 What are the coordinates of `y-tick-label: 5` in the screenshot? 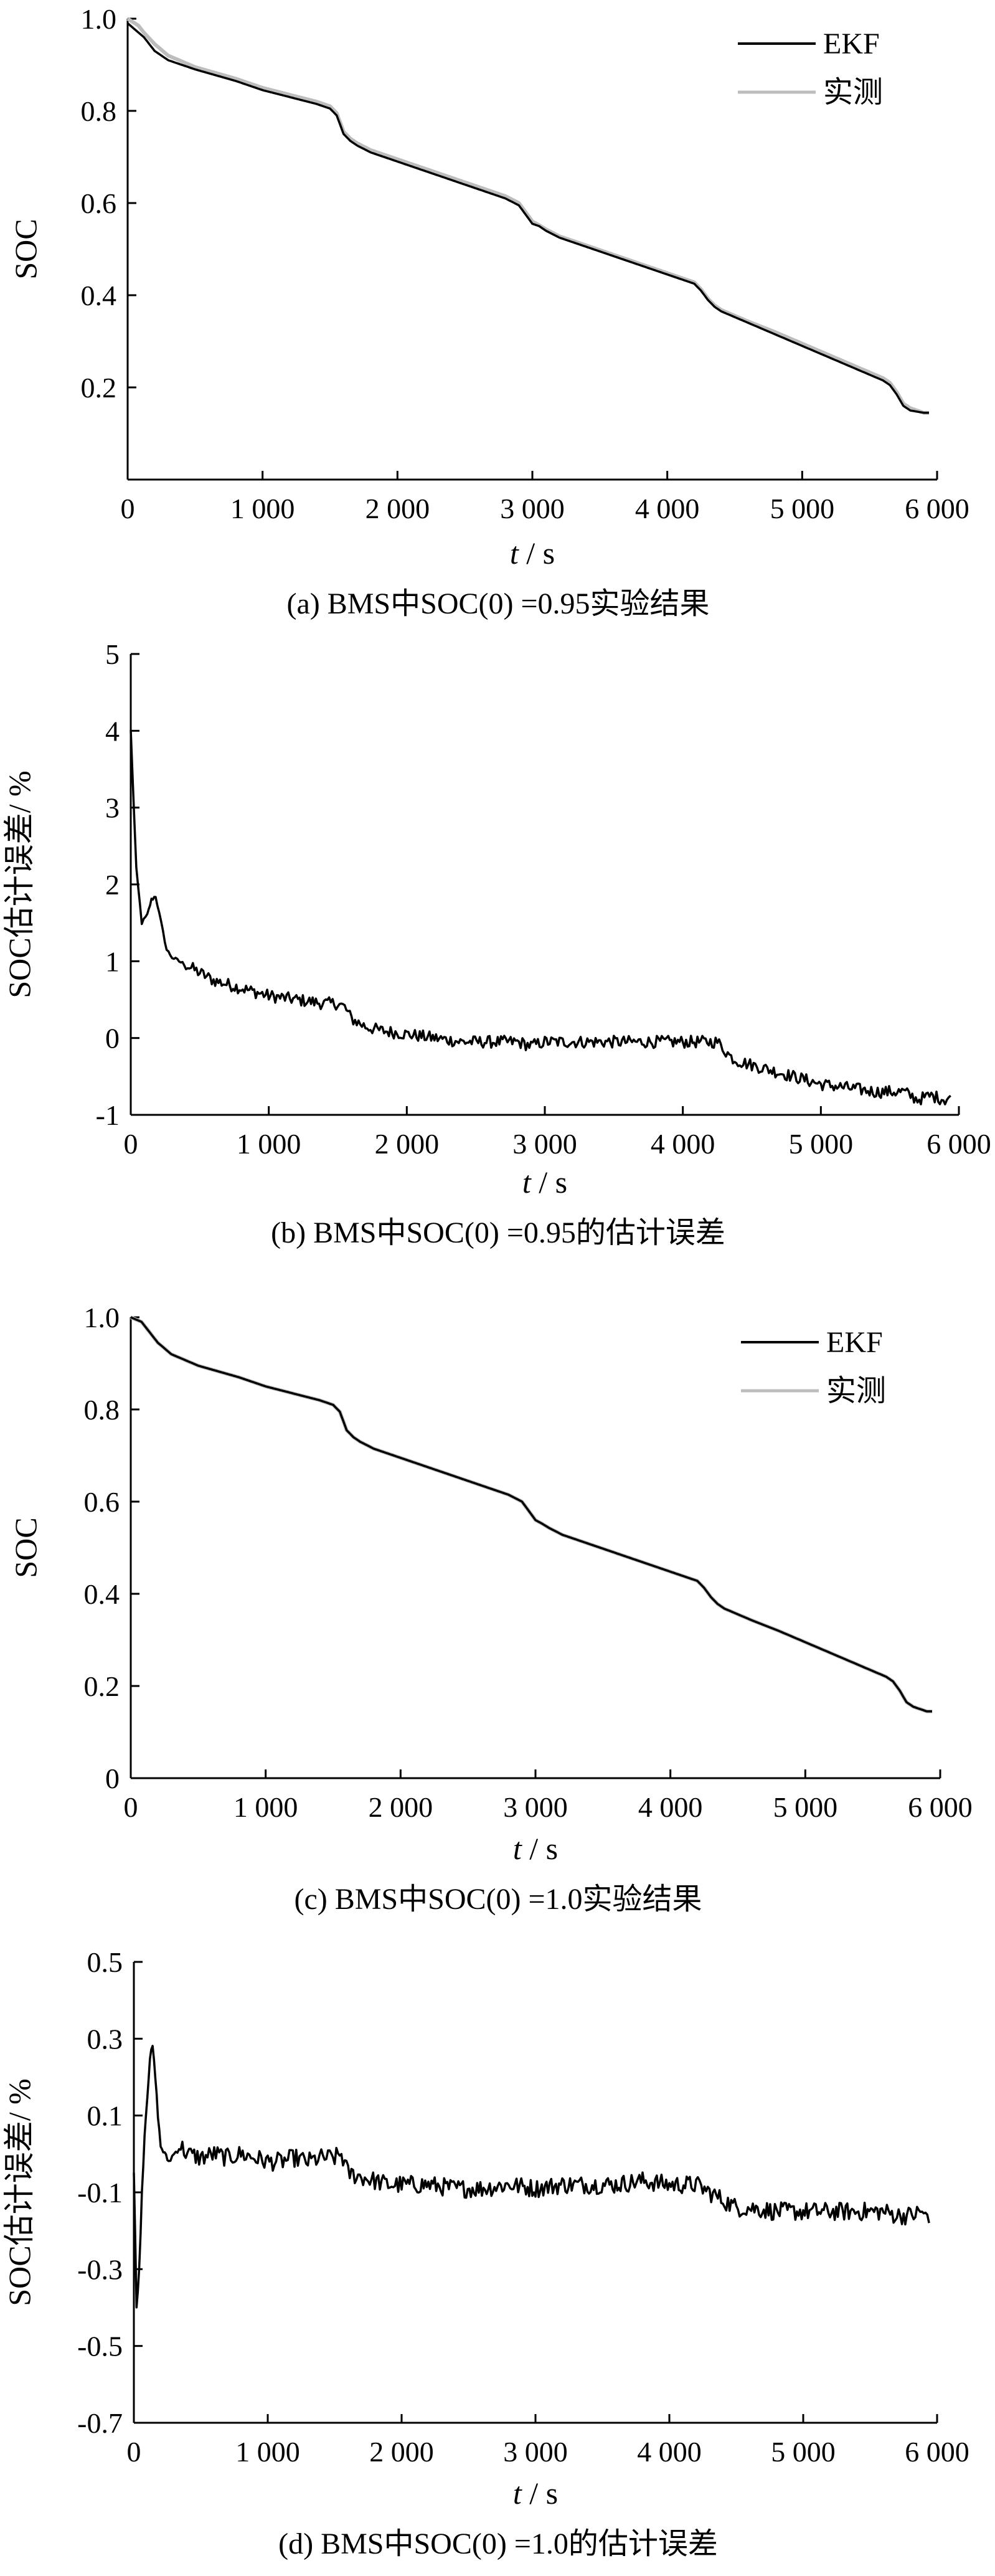 It's located at (112, 654).